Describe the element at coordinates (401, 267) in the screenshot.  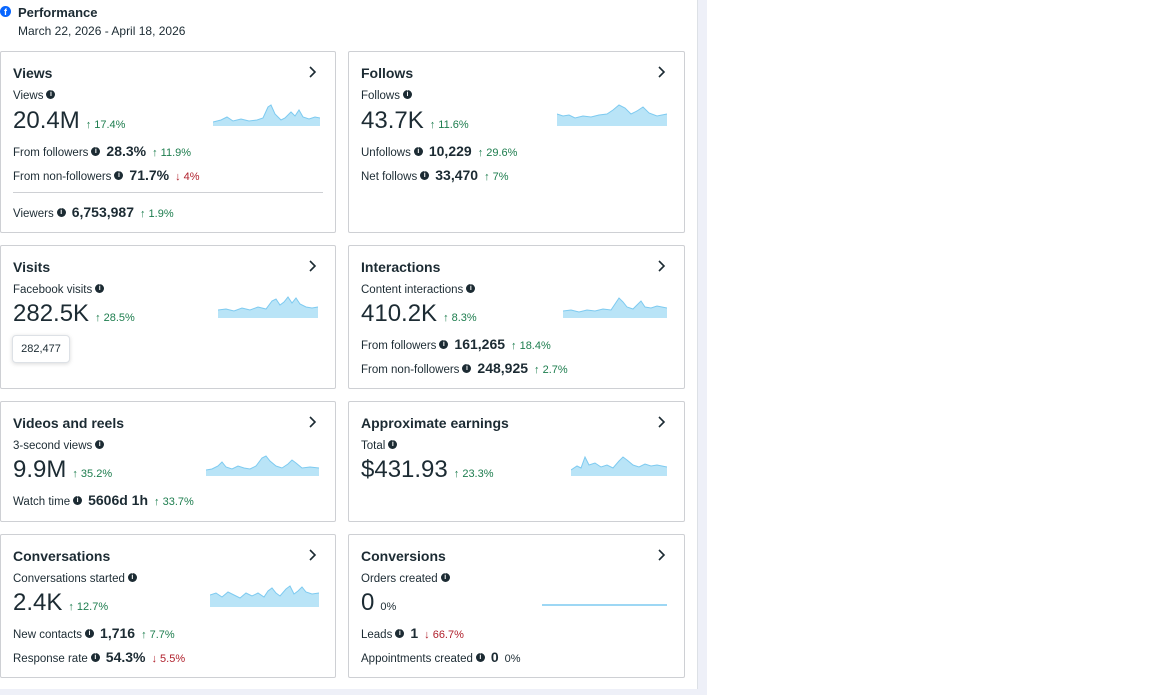
I see `card-title: Interactions` at that location.